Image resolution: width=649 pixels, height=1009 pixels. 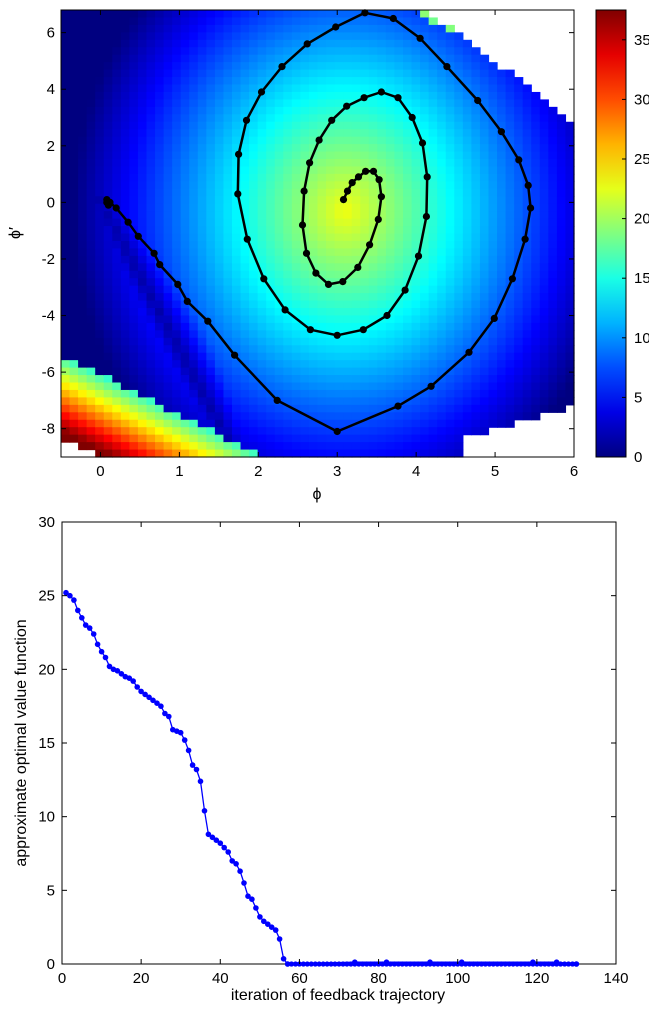 I want to click on trajectory-point, so click(x=387, y=315).